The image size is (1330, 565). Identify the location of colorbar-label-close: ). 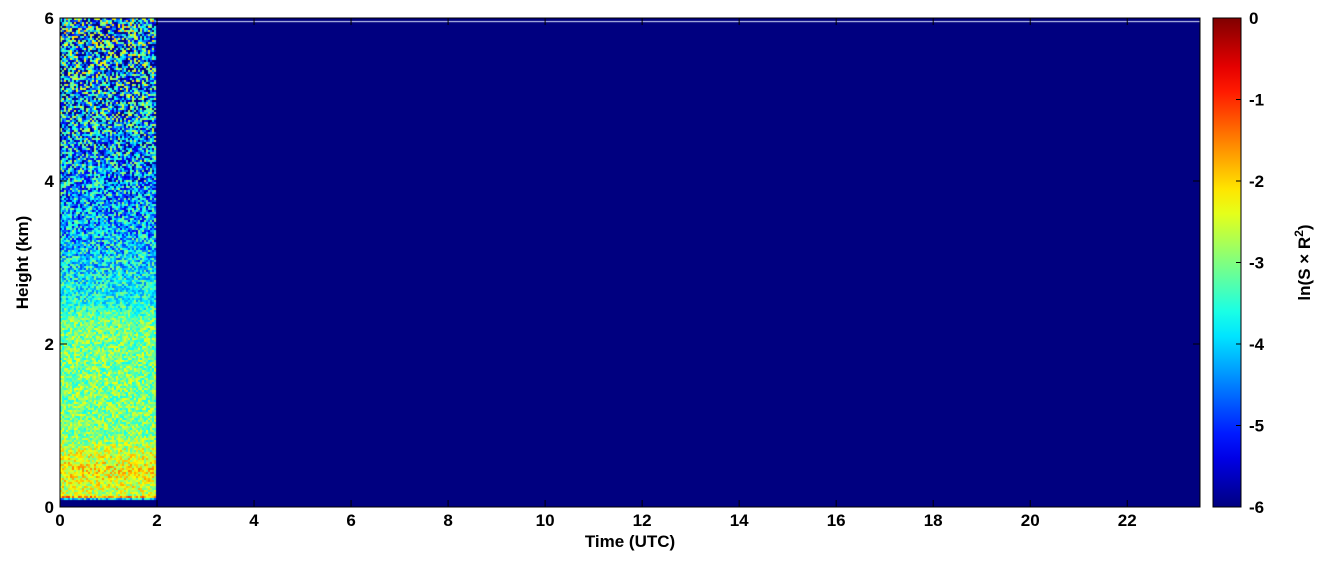
(1304, 227).